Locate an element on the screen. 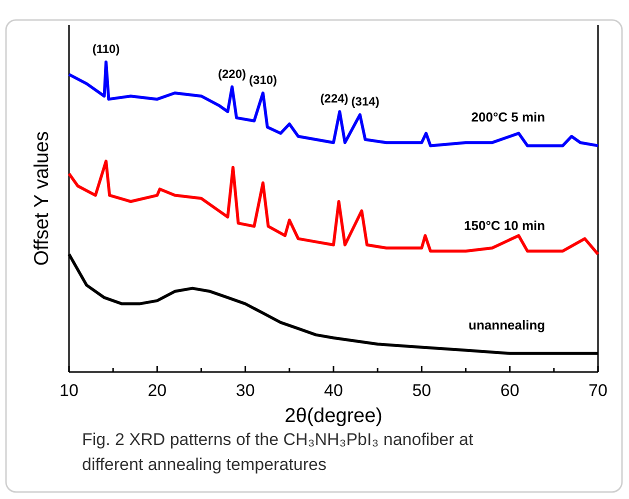 The width and height of the screenshot is (629, 499). x-tick-label: 70 is located at coordinates (598, 390).